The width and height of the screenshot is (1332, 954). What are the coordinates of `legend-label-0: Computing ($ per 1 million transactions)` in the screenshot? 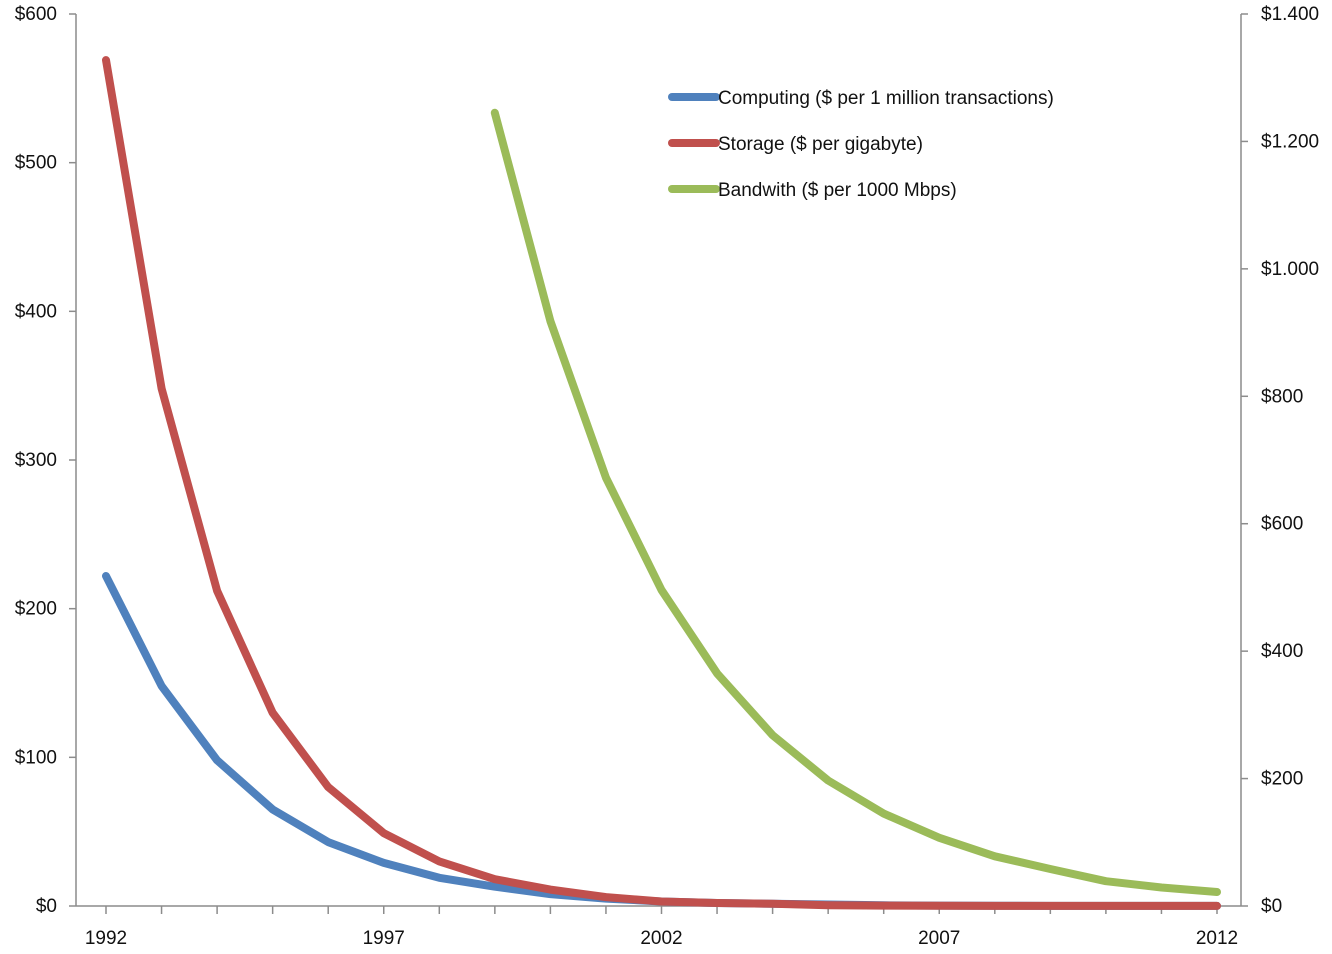 It's located at (886, 98).